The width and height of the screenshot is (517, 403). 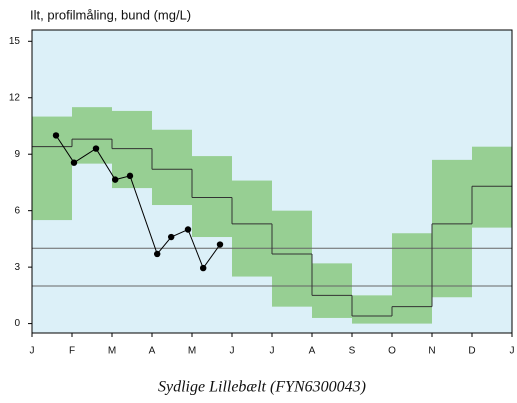 What do you see at coordinates (431, 351) in the screenshot?
I see `x-tick-label: N` at bounding box center [431, 351].